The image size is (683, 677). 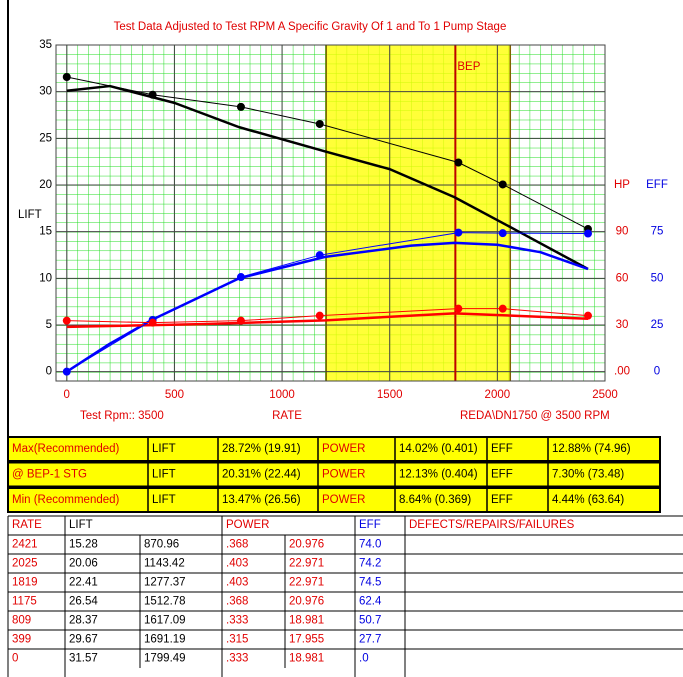 What do you see at coordinates (657, 278) in the screenshot?
I see `y3-tick-label: 50` at bounding box center [657, 278].